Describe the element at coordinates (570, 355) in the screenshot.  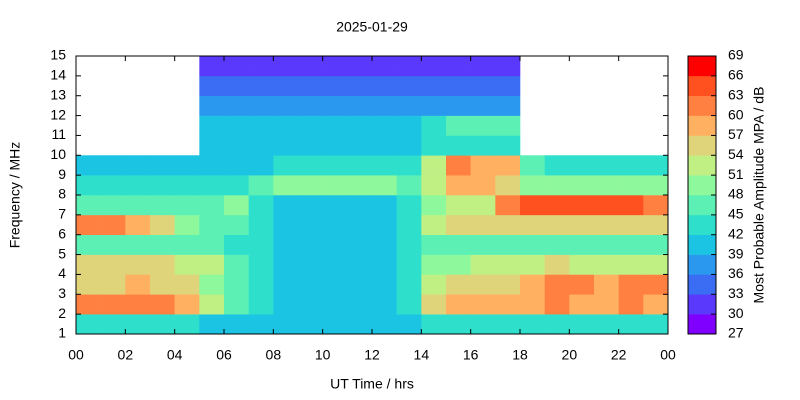
I see `x-tick-label: 20` at that location.